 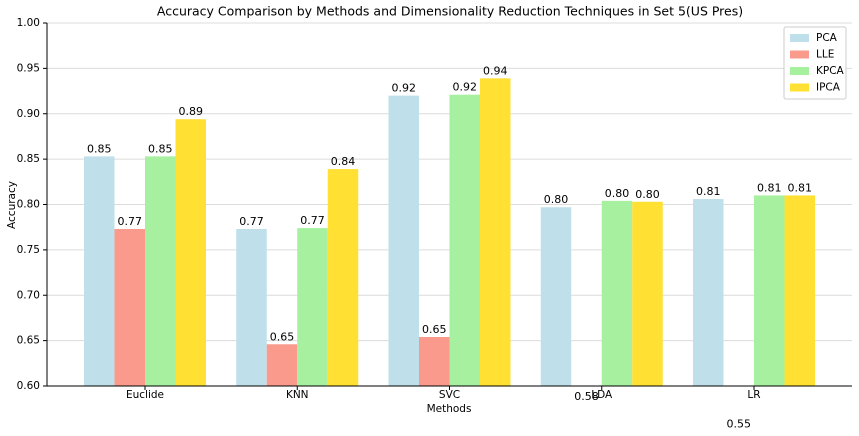 I want to click on y-tick-label: 0.70, so click(x=28, y=295).